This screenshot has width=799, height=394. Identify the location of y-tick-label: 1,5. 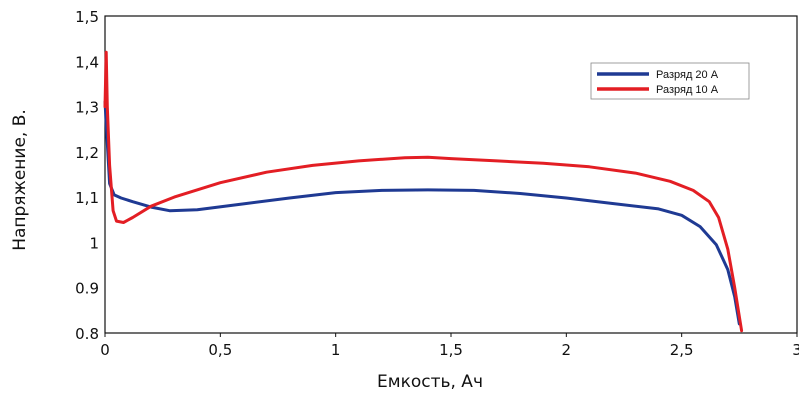
(87, 17).